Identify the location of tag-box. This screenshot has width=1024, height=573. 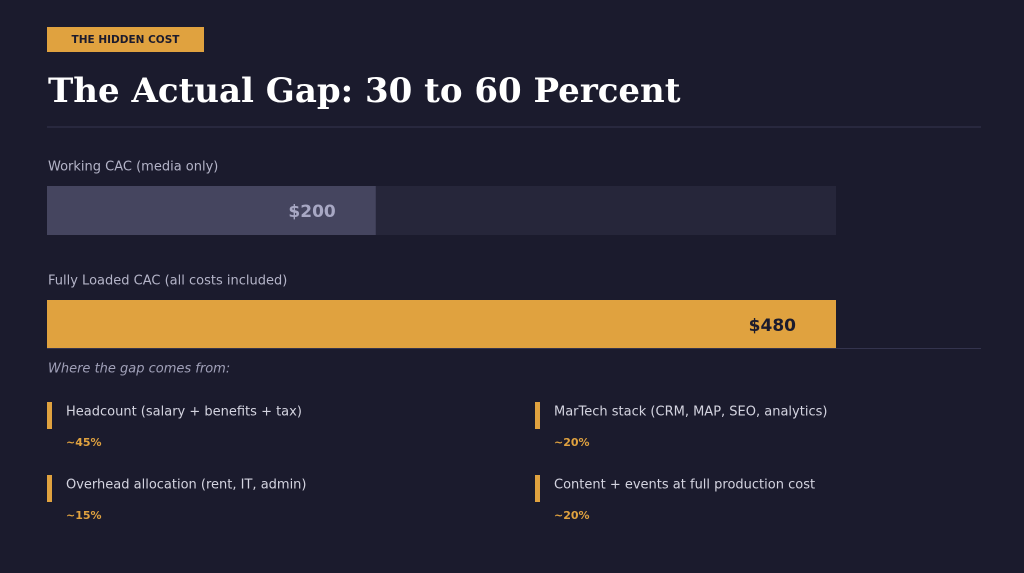
(125, 39).